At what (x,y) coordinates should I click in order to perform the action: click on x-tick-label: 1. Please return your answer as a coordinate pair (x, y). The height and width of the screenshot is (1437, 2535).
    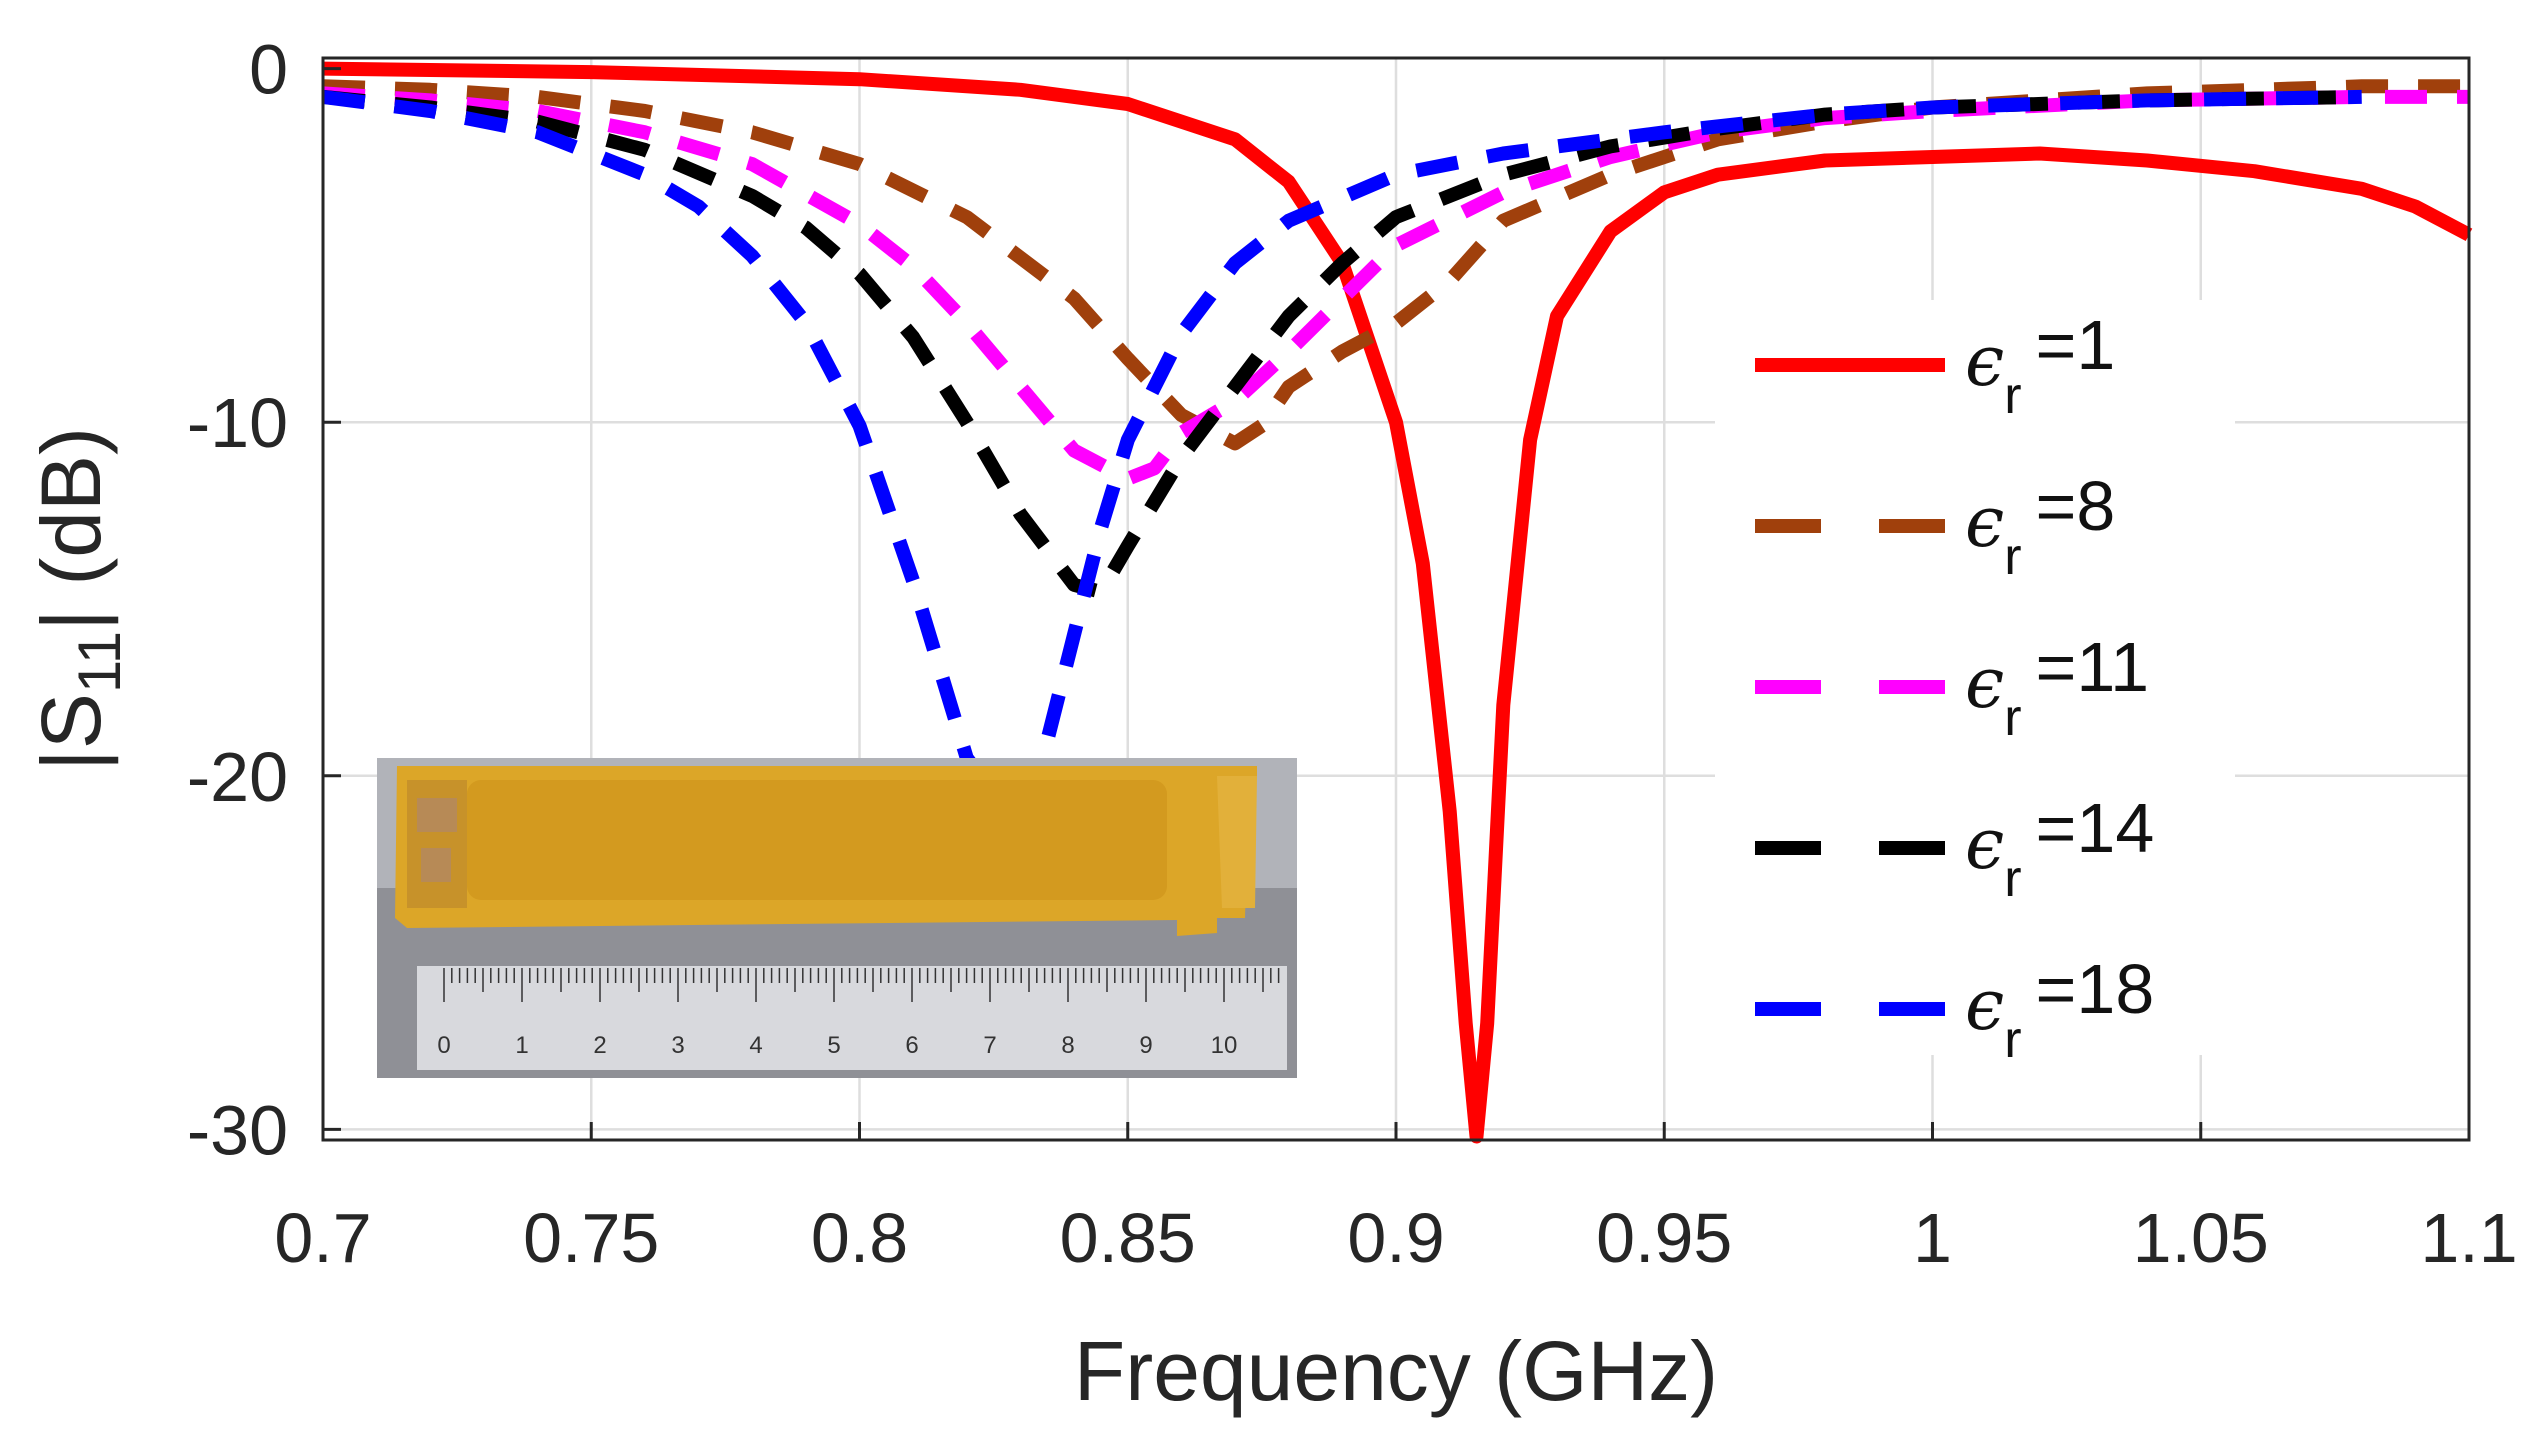
    Looking at the image, I should click on (1932, 1238).